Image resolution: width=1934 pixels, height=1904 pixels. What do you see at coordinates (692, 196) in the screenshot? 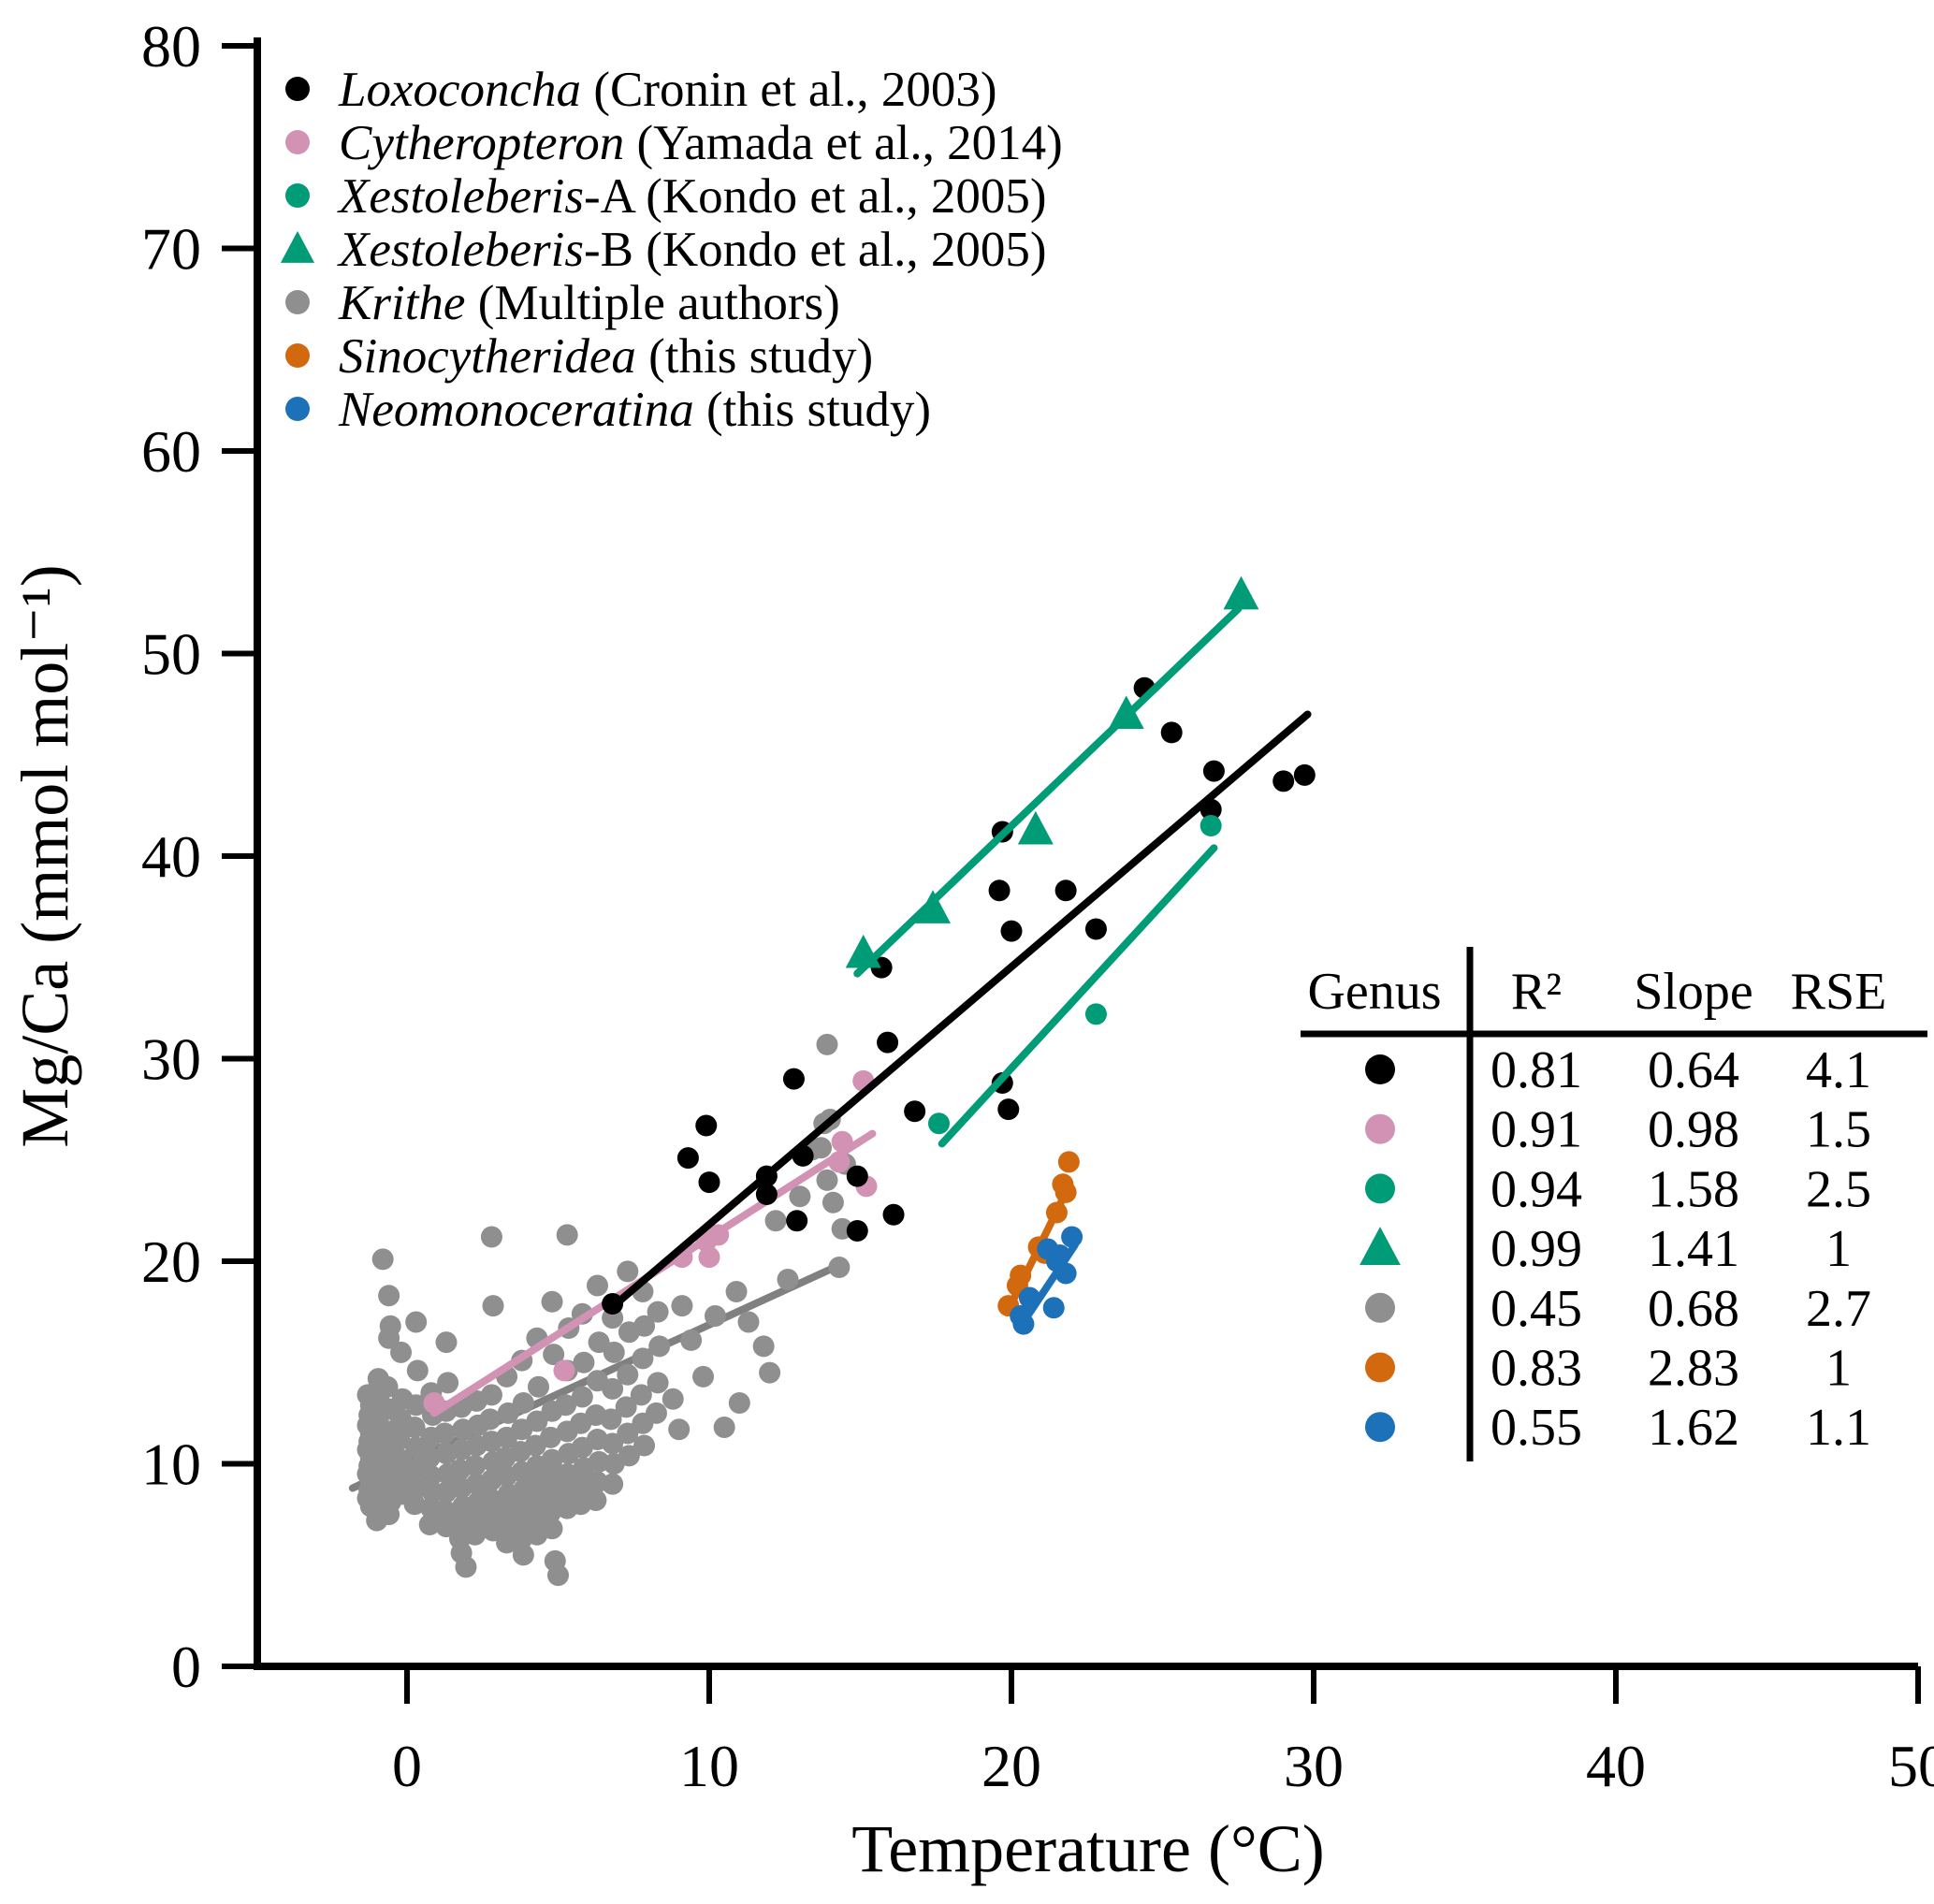
I see `legend-label: Xestoleberis-A (Kondo et al., 2005)` at bounding box center [692, 196].